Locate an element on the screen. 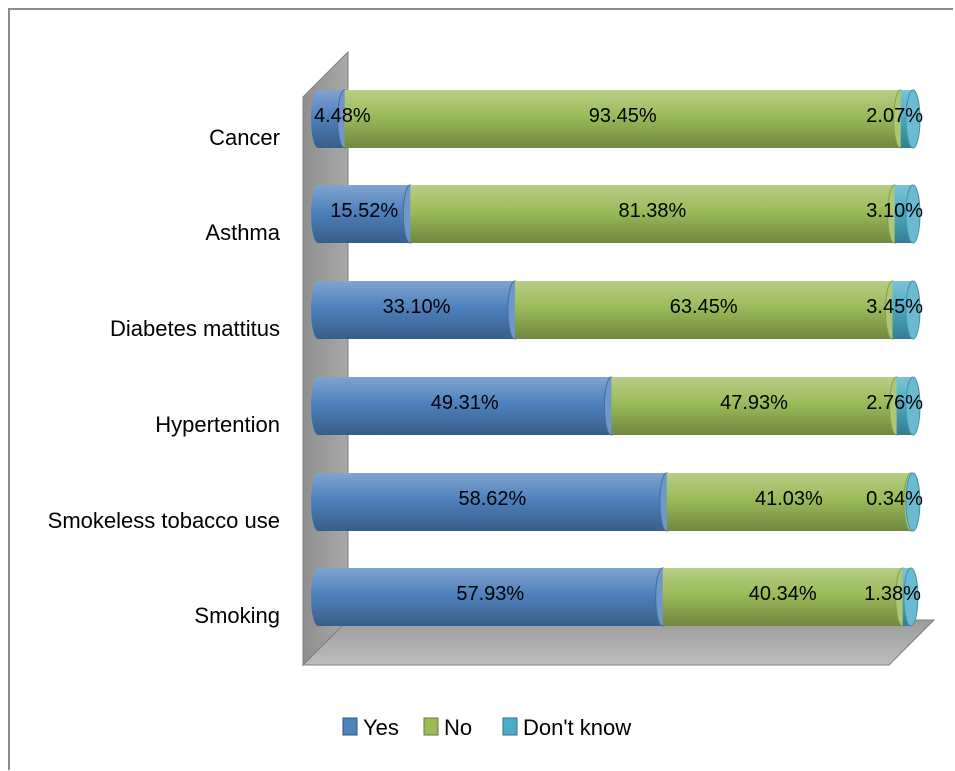 This screenshot has width=955, height=771. data-label: 40.34% is located at coordinates (783, 594).